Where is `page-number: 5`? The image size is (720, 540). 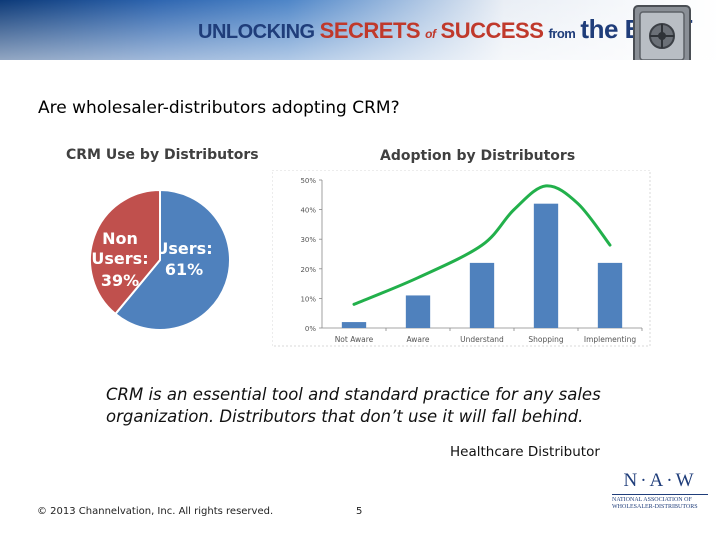 page-number: 5 is located at coordinates (359, 511).